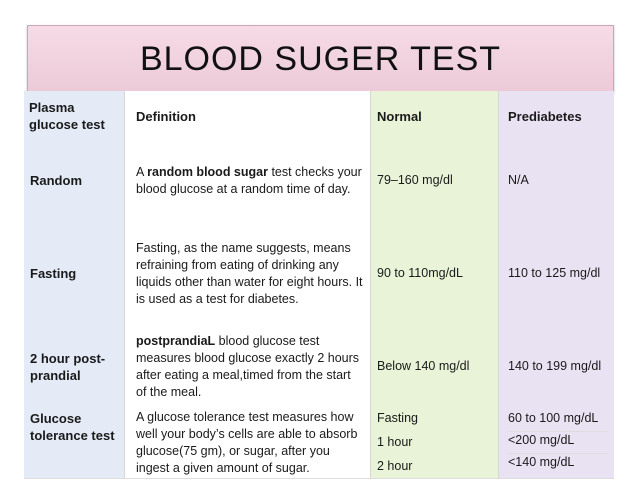 The width and height of the screenshot is (638, 483). I want to click on header-normal: Normal, so click(434, 116).